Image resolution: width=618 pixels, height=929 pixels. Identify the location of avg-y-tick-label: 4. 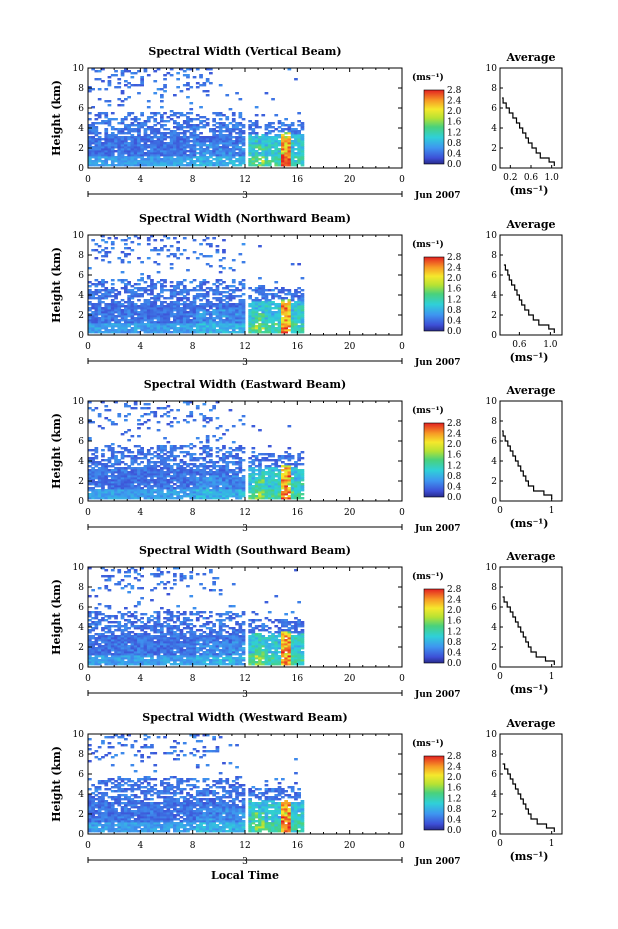
(494, 129).